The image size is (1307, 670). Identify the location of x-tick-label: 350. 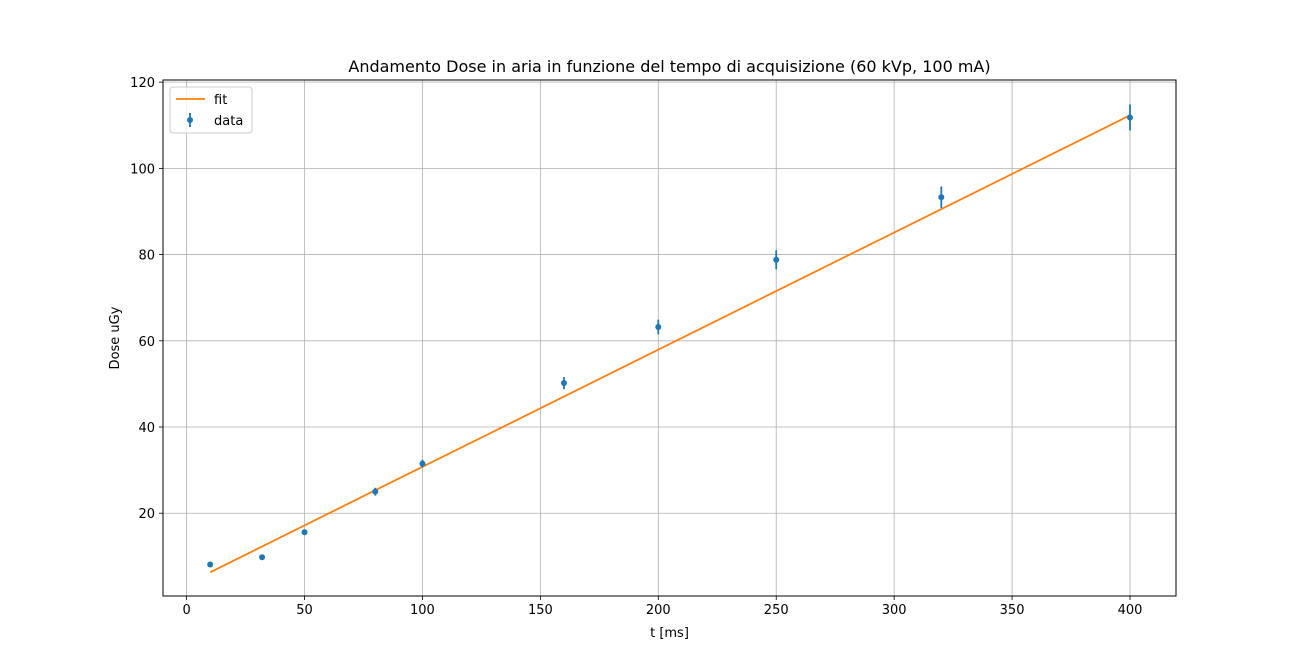
(1012, 610).